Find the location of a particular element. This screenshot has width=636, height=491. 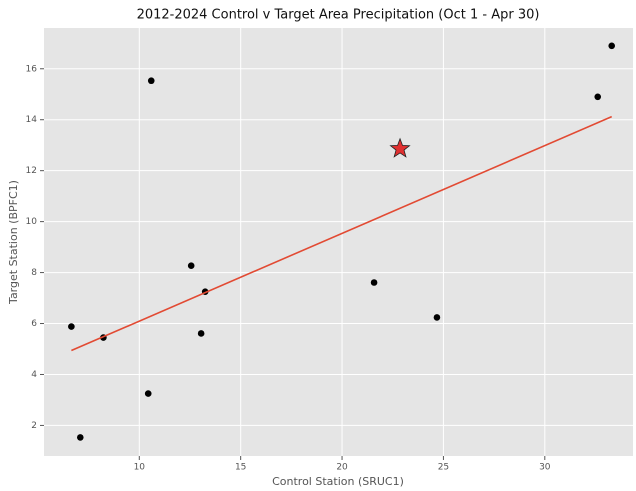

y-tick-label: 2 is located at coordinates (34, 426).